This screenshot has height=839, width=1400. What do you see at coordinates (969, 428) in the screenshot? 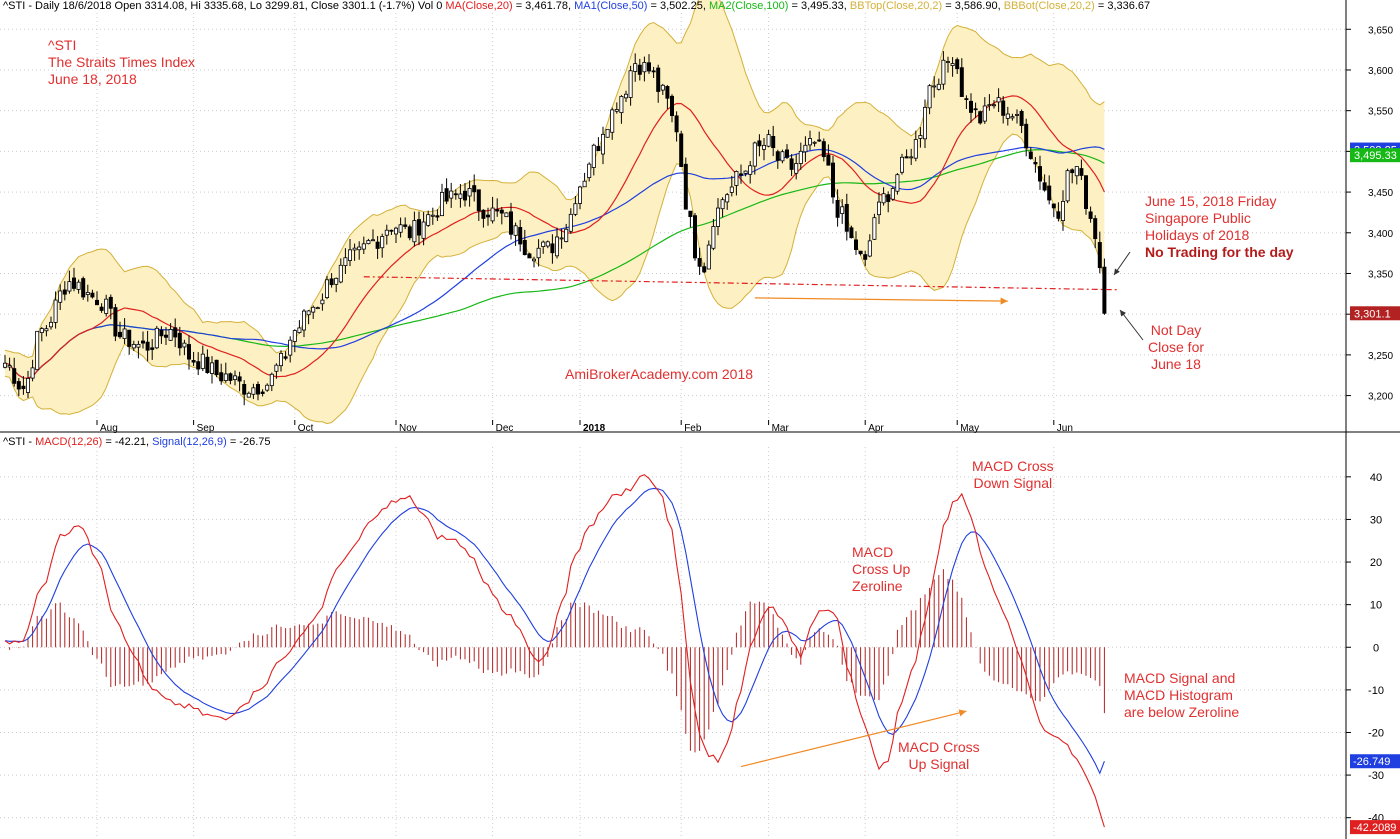
I see `x-tick-label: May` at bounding box center [969, 428].